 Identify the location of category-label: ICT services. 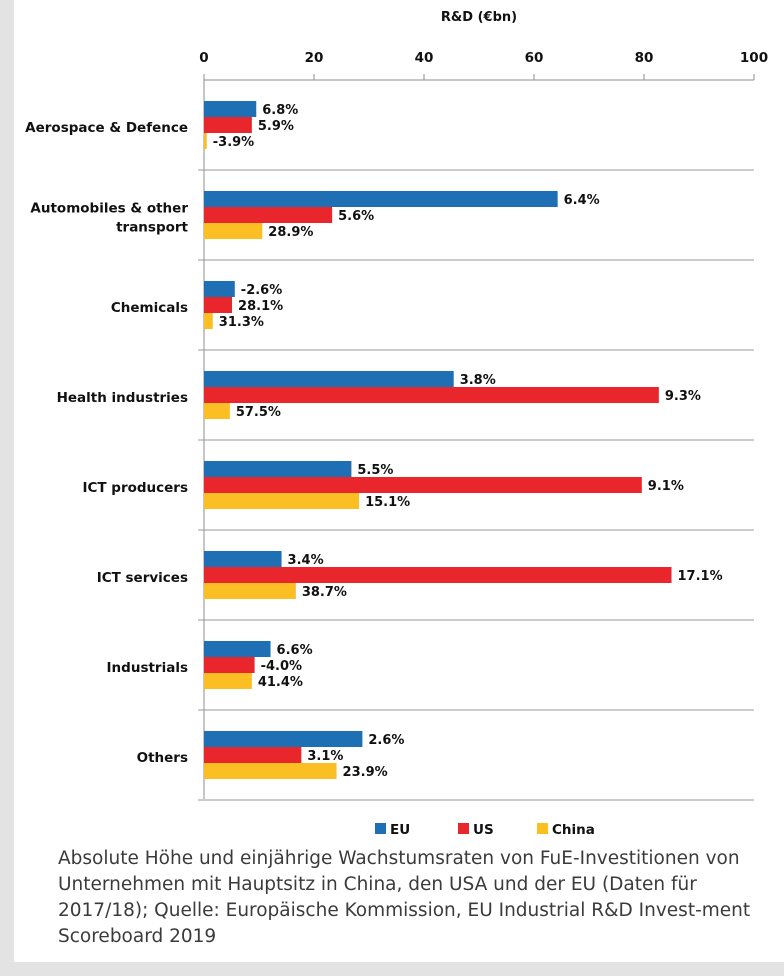
(142, 578).